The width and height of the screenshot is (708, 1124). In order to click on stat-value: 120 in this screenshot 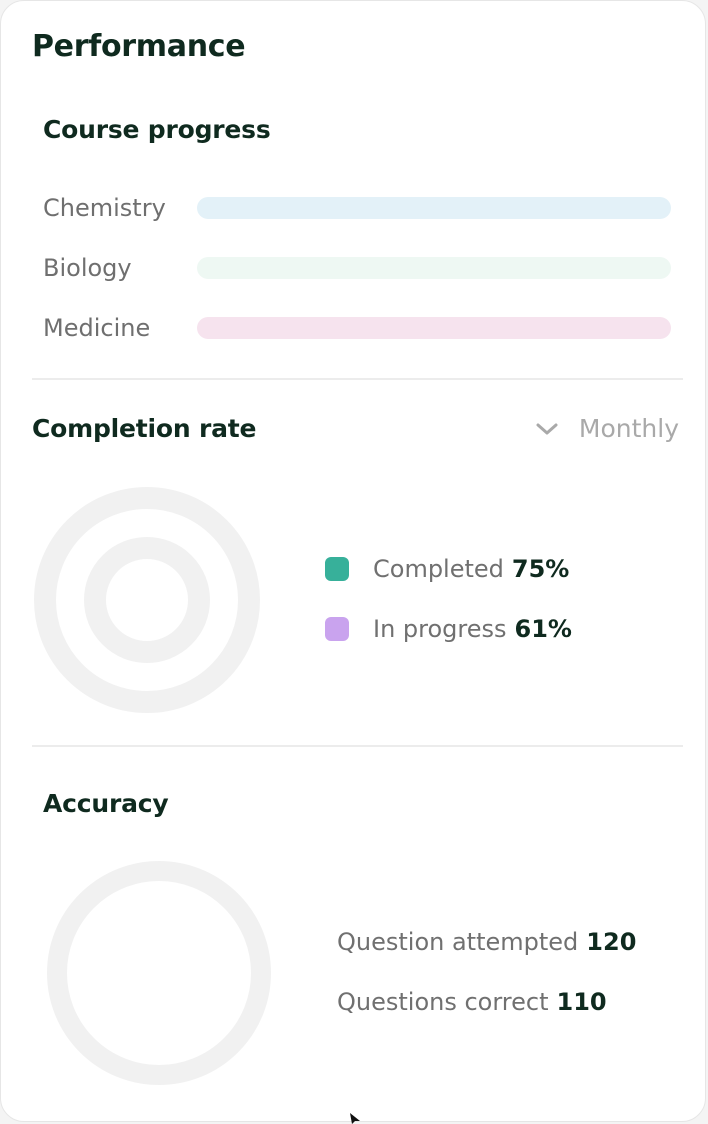, I will do `click(611, 942)`.